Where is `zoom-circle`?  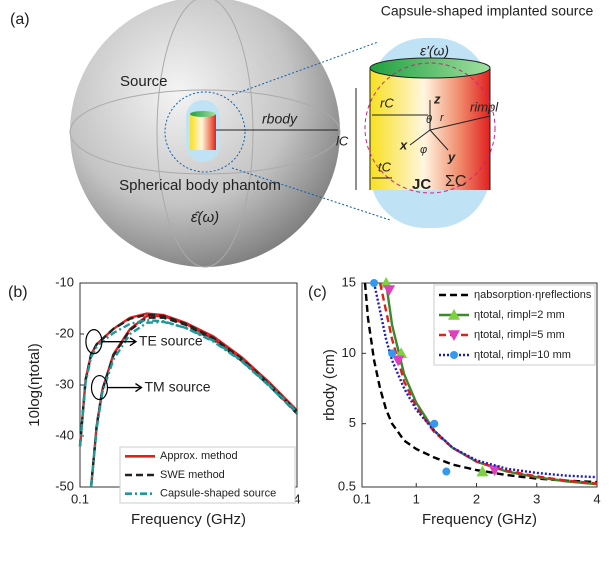 zoom-circle is located at coordinates (205, 132).